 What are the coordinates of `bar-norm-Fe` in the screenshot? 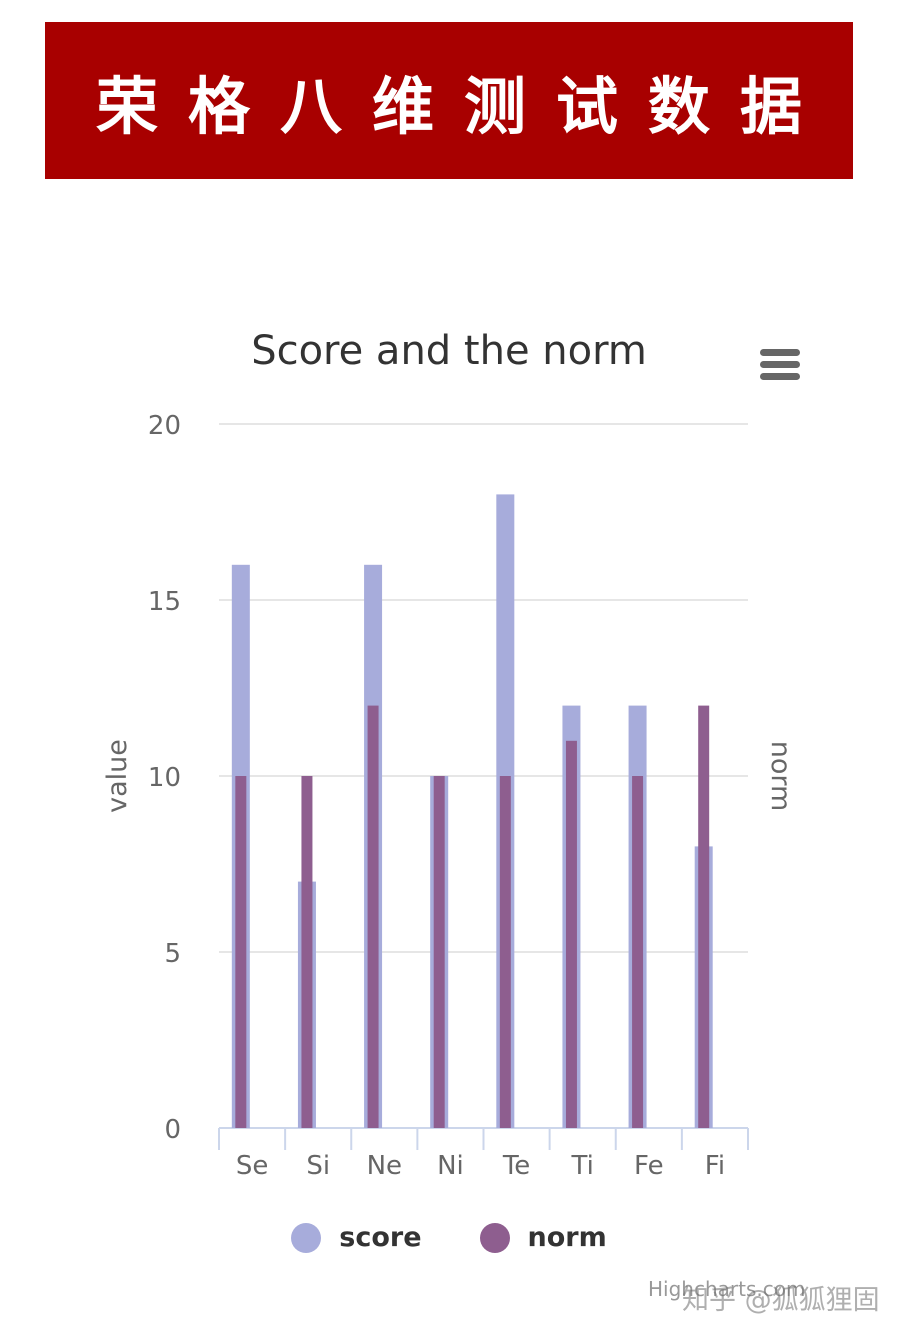 It's located at (638, 952).